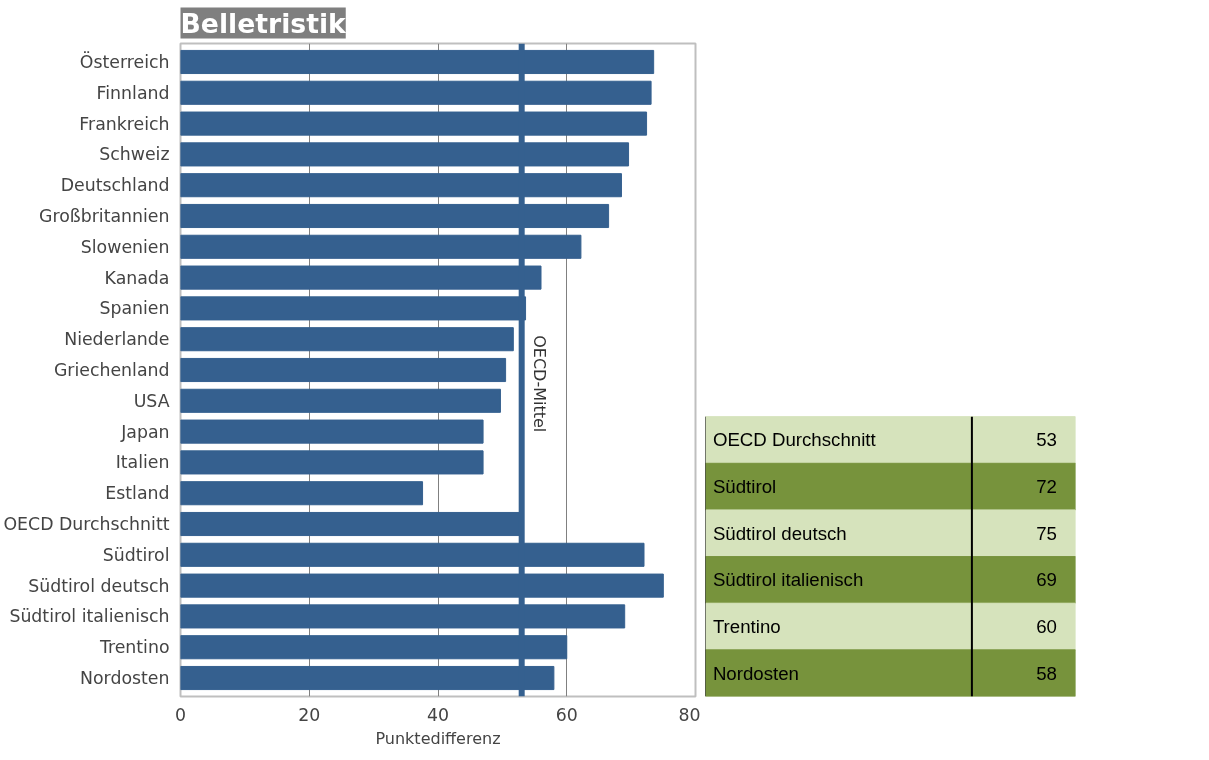  Describe the element at coordinates (137, 493) in the screenshot. I see `y-tick-label: Estland` at that location.